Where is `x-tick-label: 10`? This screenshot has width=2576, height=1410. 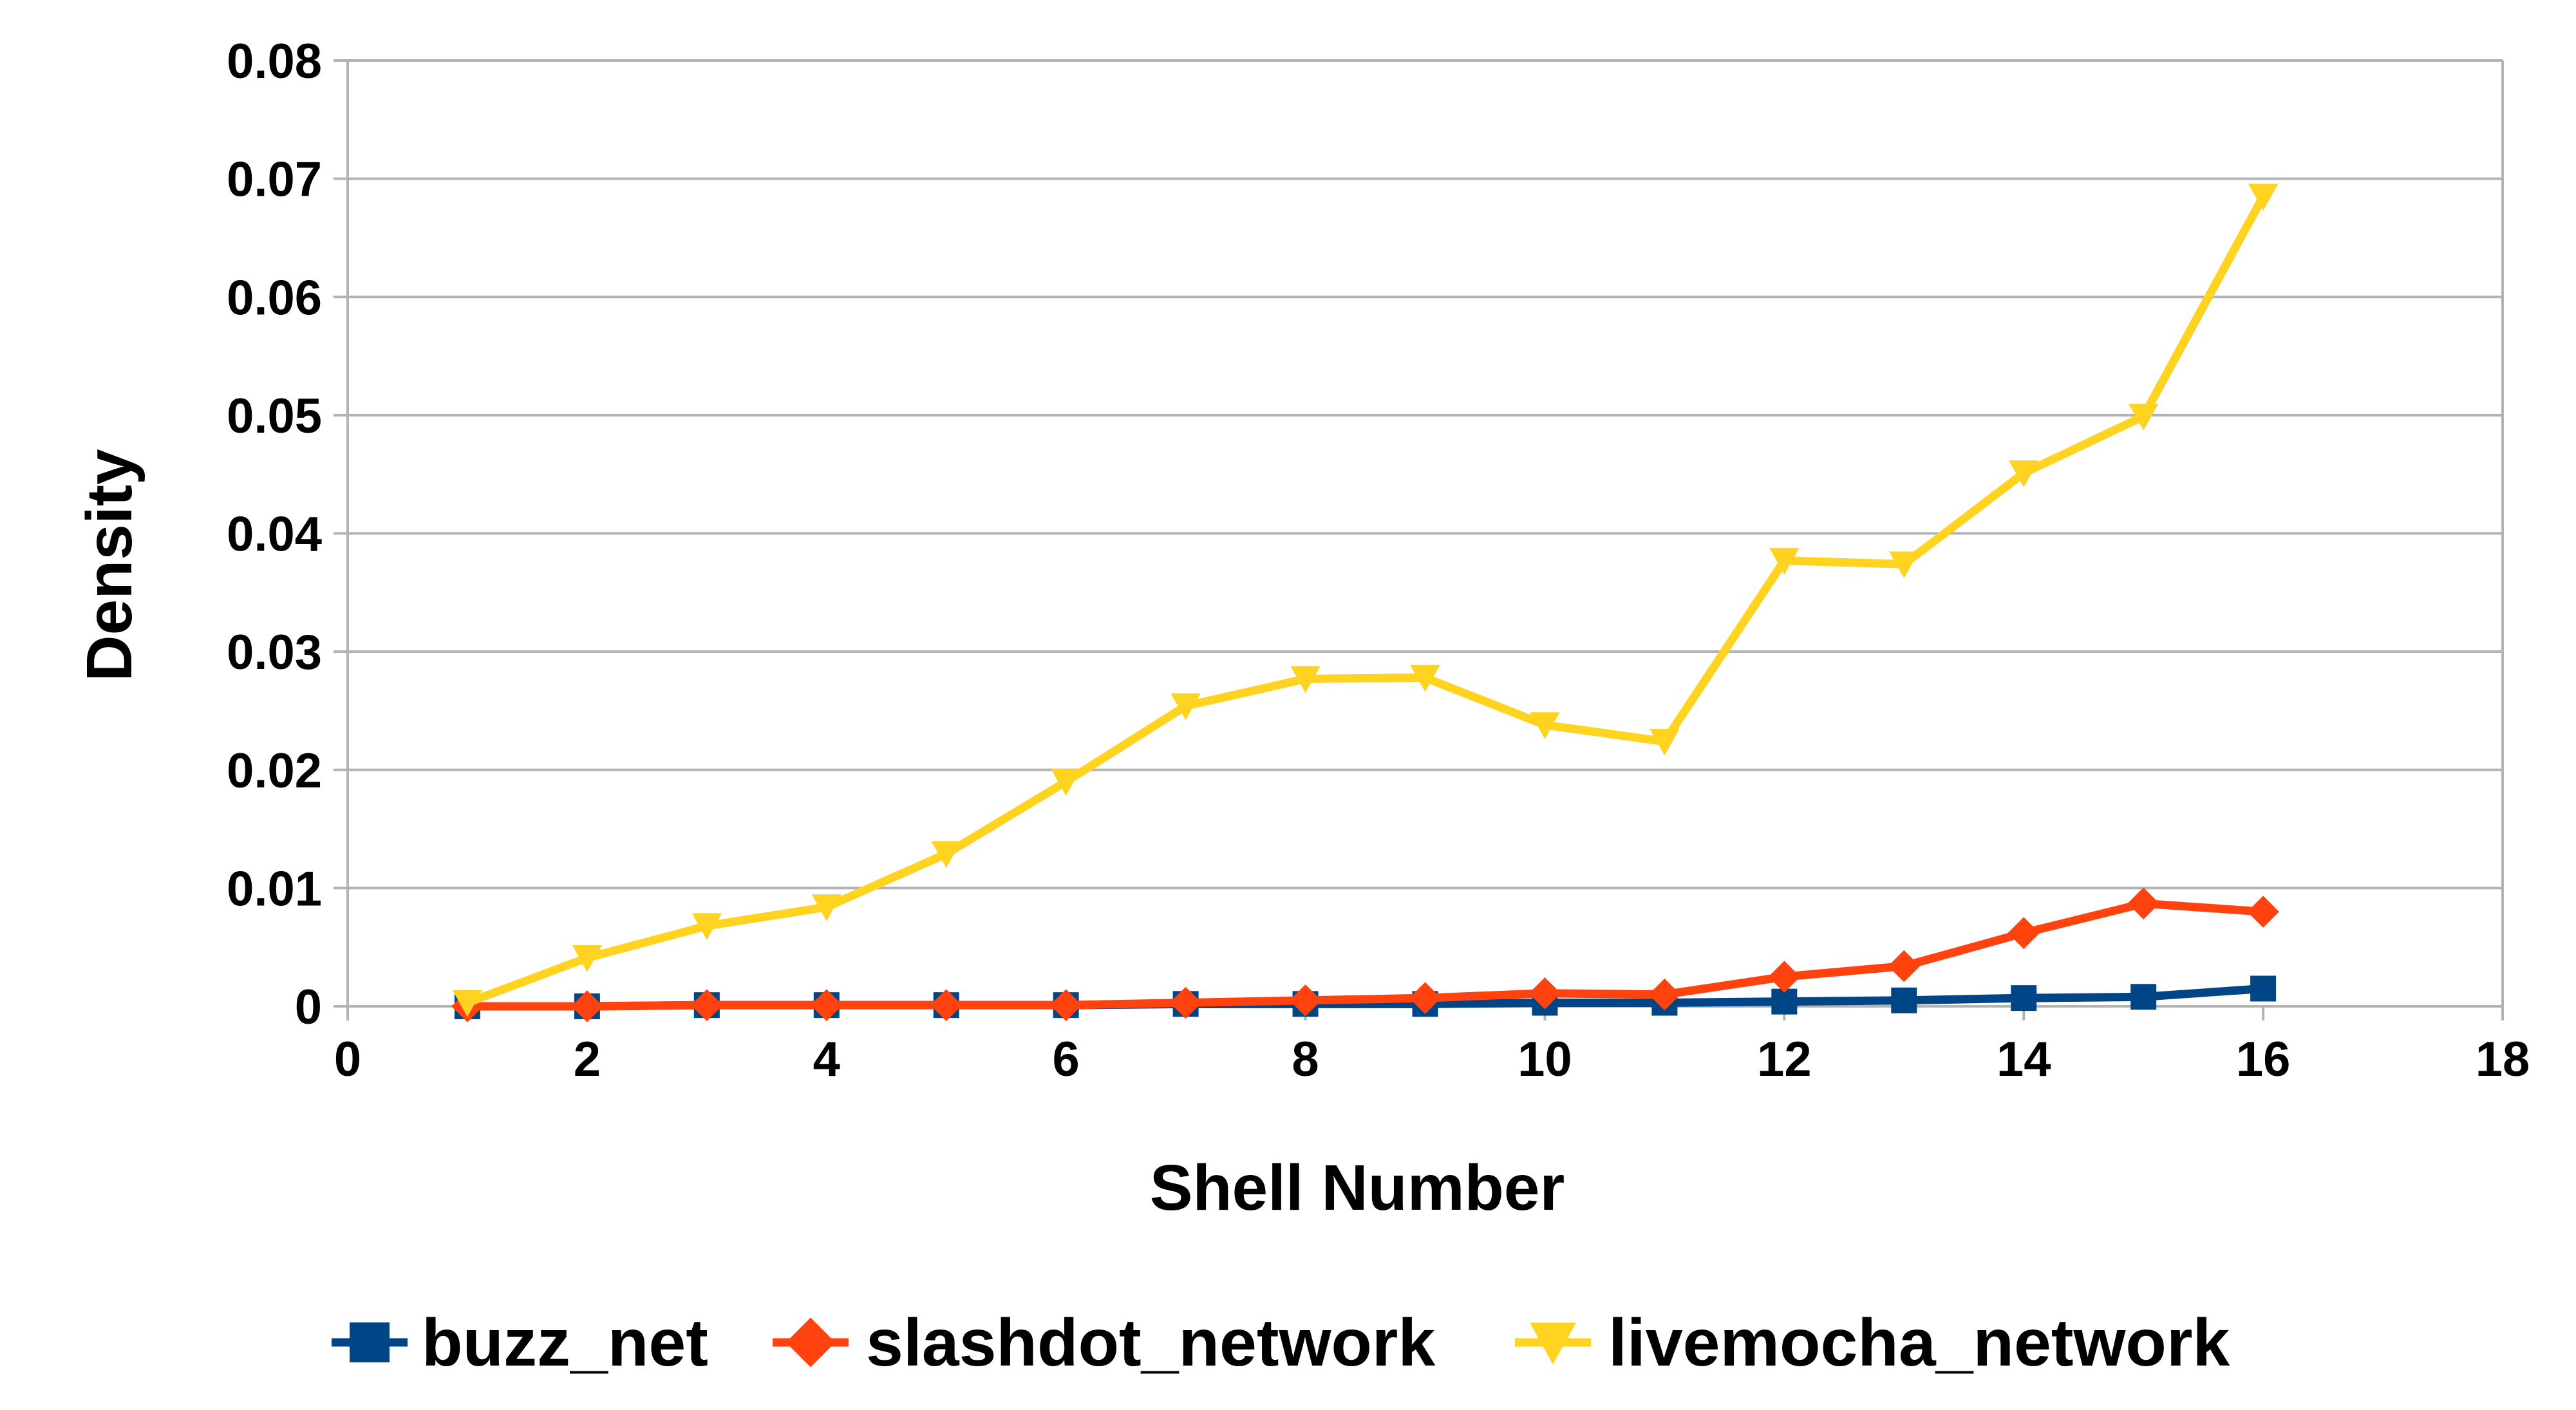
x-tick-label: 10 is located at coordinates (1545, 1059).